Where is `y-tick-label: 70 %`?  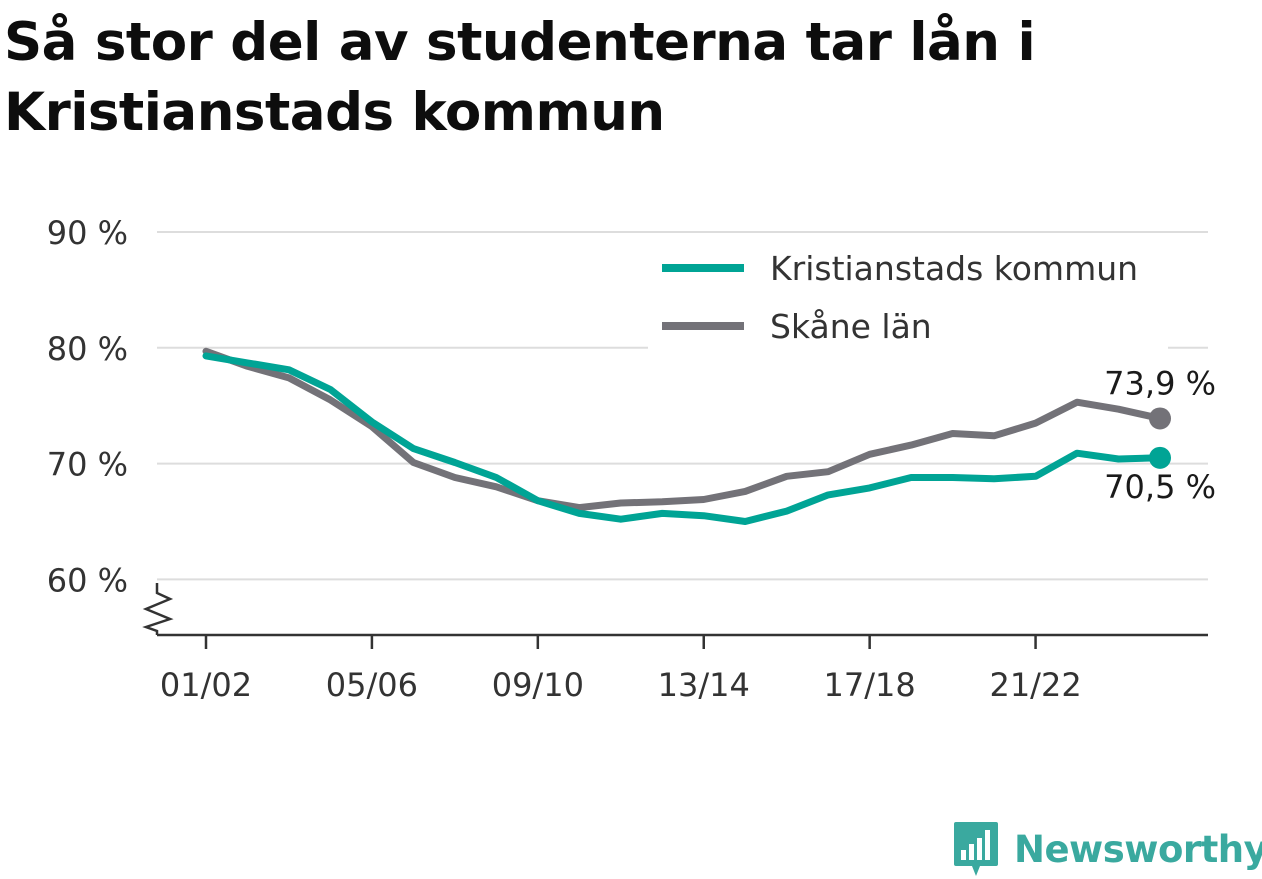 y-tick-label: 70 % is located at coordinates (87, 465).